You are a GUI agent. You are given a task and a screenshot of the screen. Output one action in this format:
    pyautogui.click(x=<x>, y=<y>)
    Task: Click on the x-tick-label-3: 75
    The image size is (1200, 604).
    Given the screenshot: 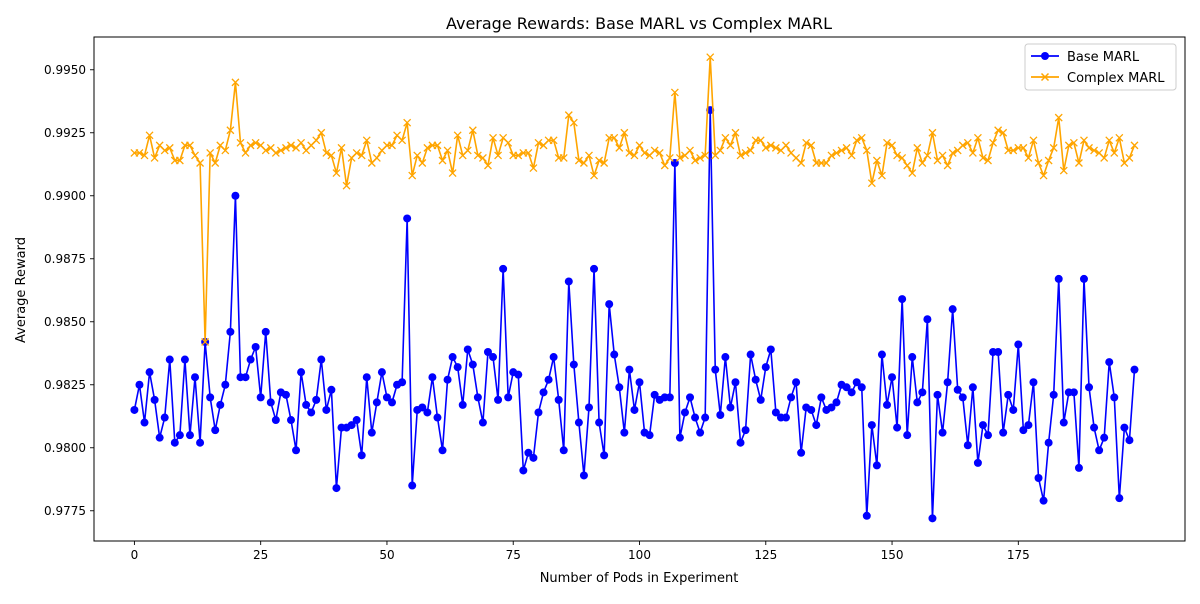 What is the action you would take?
    pyautogui.click(x=513, y=555)
    